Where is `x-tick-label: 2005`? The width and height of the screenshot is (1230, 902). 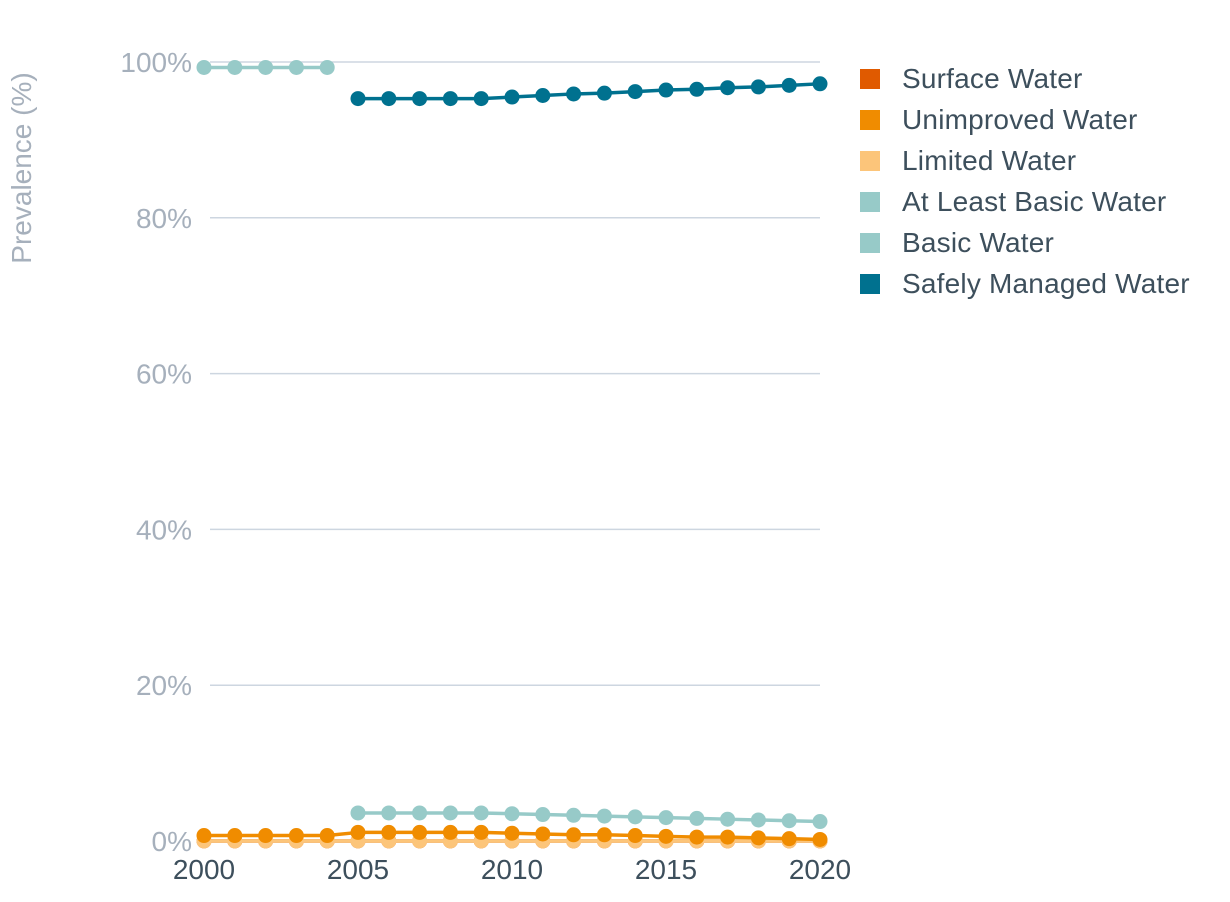 x-tick-label: 2005 is located at coordinates (358, 869).